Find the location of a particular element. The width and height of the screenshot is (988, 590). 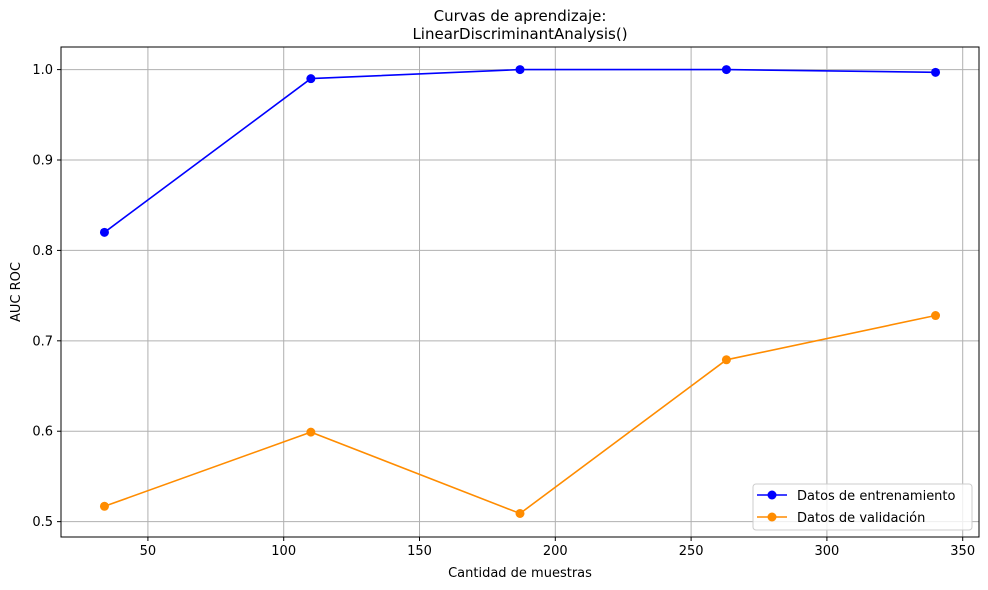

legend-label-training: Datos de entrenamiento is located at coordinates (876, 496).